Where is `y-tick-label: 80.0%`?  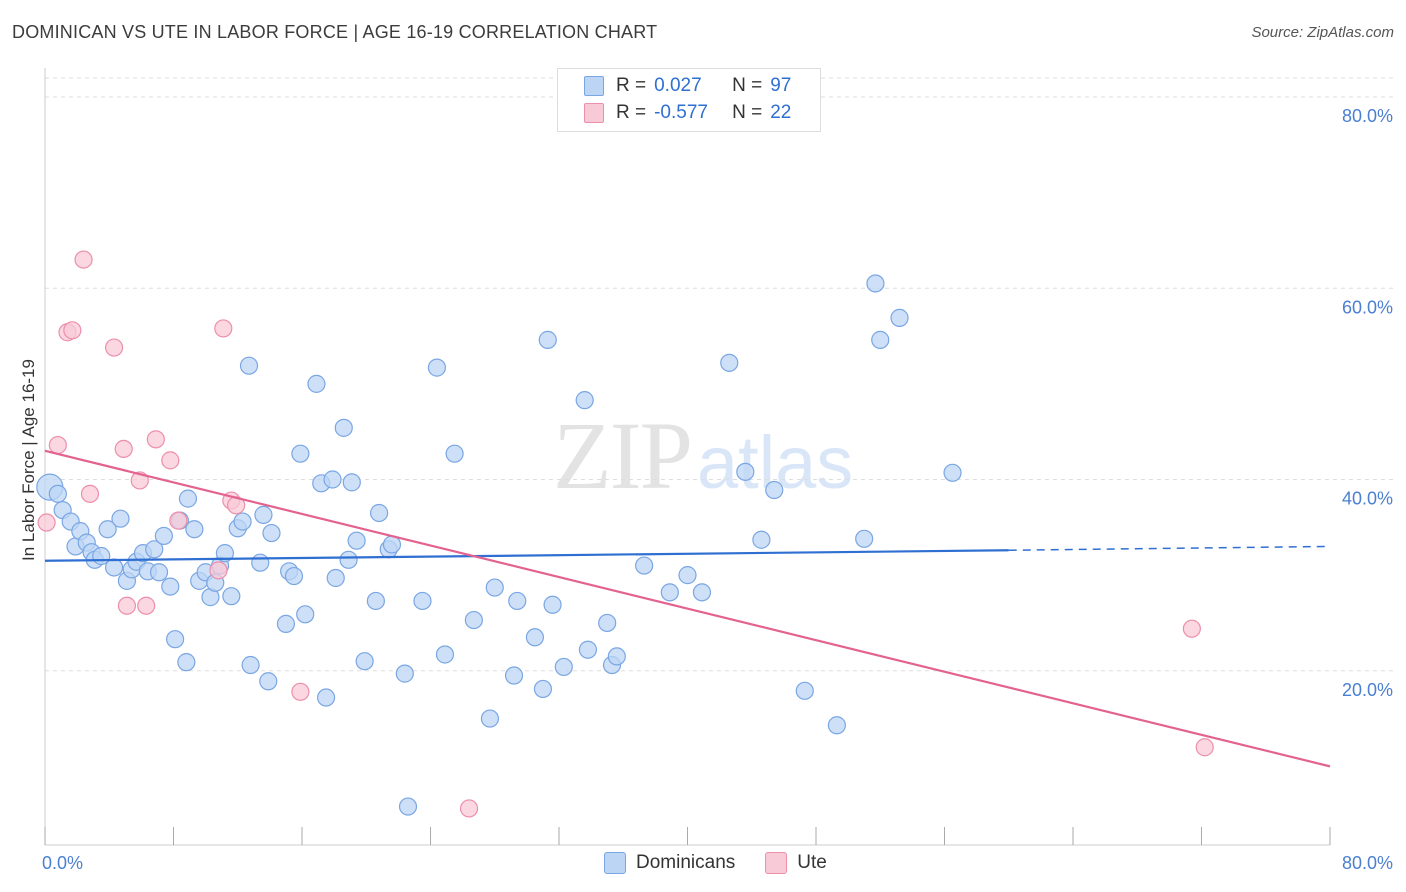
y-tick-label: 80.0% is located at coordinates (1367, 116).